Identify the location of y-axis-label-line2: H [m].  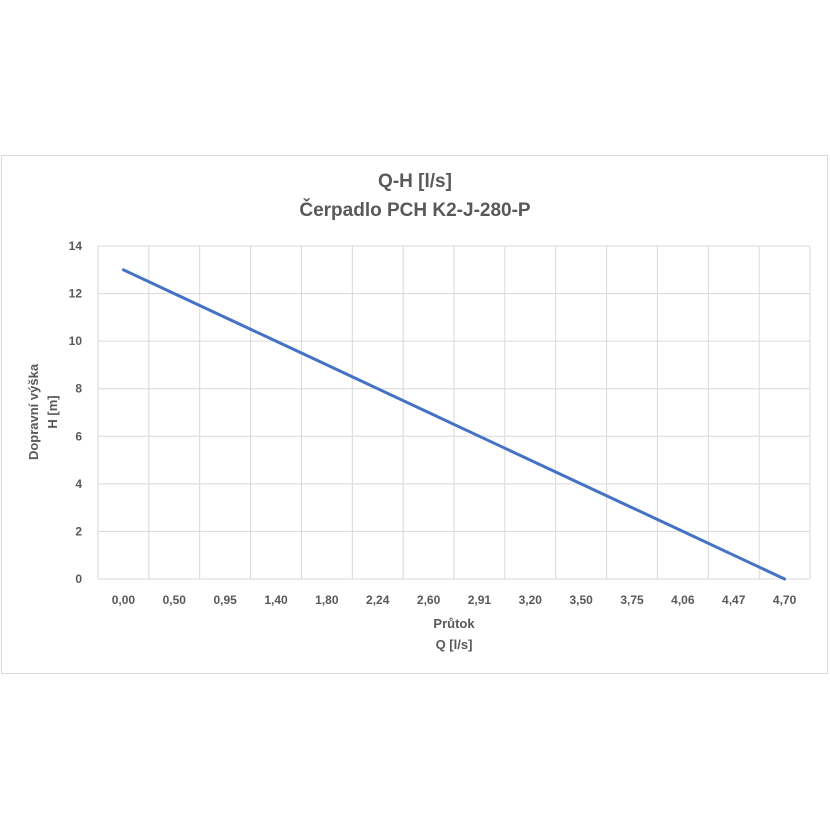
(52, 411).